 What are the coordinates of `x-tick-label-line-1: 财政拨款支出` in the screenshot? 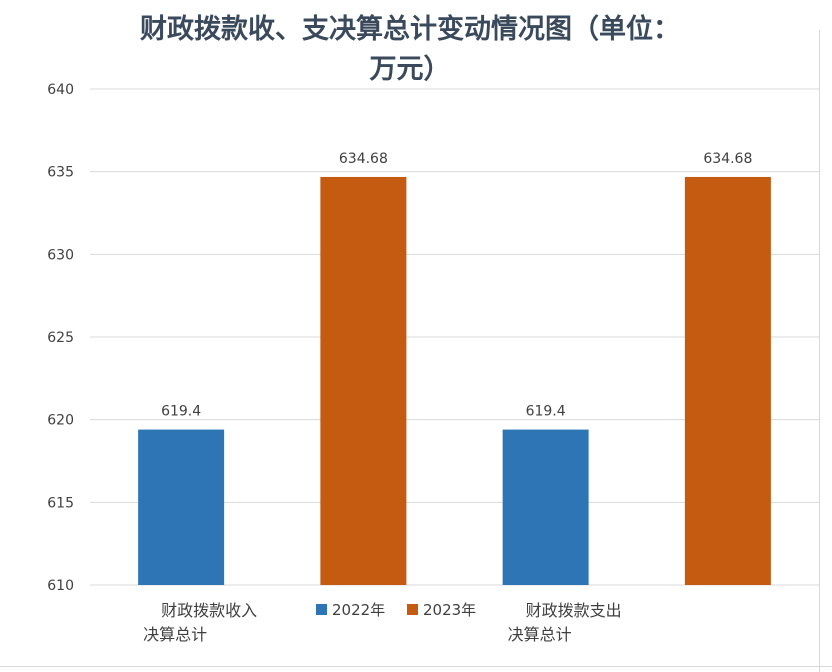 It's located at (574, 610).